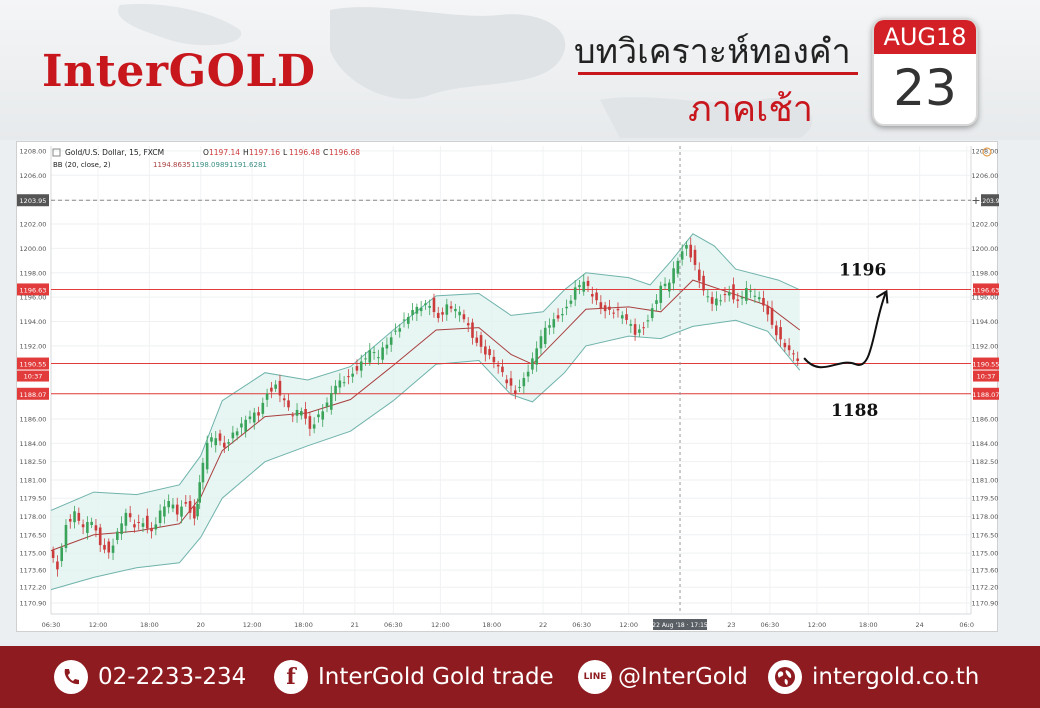 The image size is (1040, 708). What do you see at coordinates (663, 677) in the screenshot?
I see `footer-line: LINE @InterGold` at bounding box center [663, 677].